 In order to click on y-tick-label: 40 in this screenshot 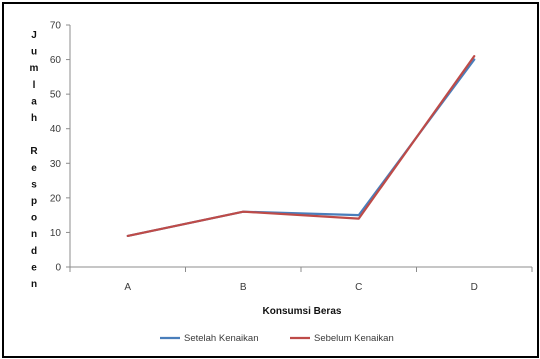, I will do `click(56, 129)`.